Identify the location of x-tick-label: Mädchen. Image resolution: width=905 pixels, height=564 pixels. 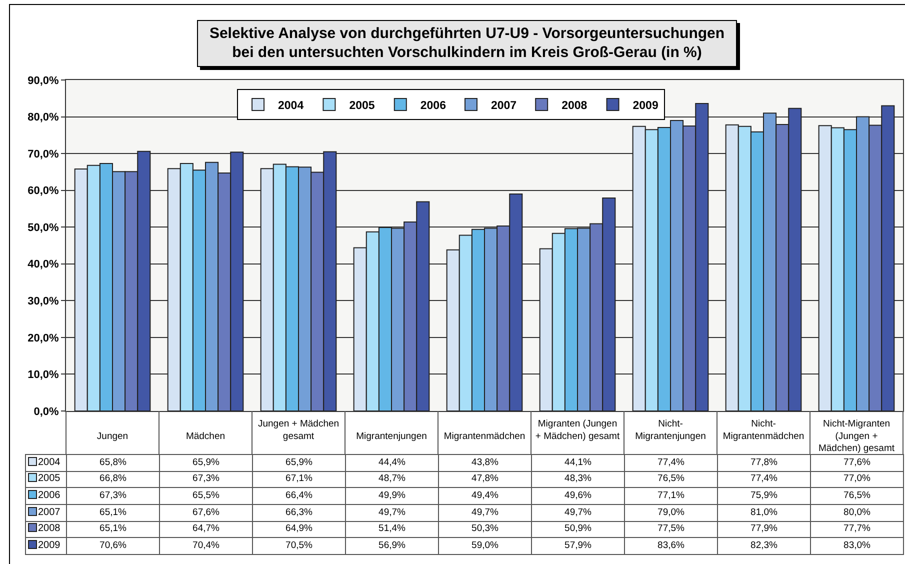
(206, 436).